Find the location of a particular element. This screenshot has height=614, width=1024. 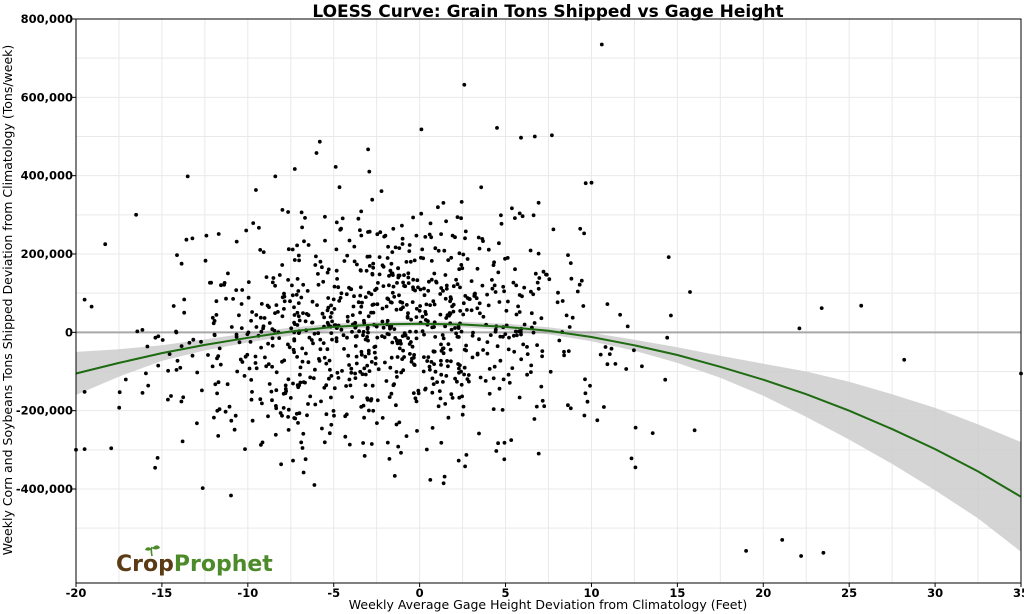

x-tick-label: -20 is located at coordinates (76, 593).